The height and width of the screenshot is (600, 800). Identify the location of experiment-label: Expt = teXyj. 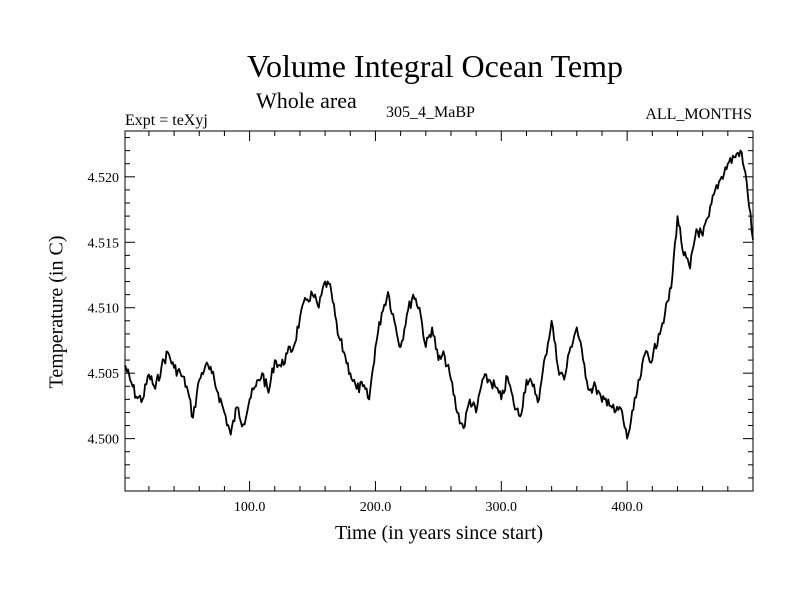
(166, 120).